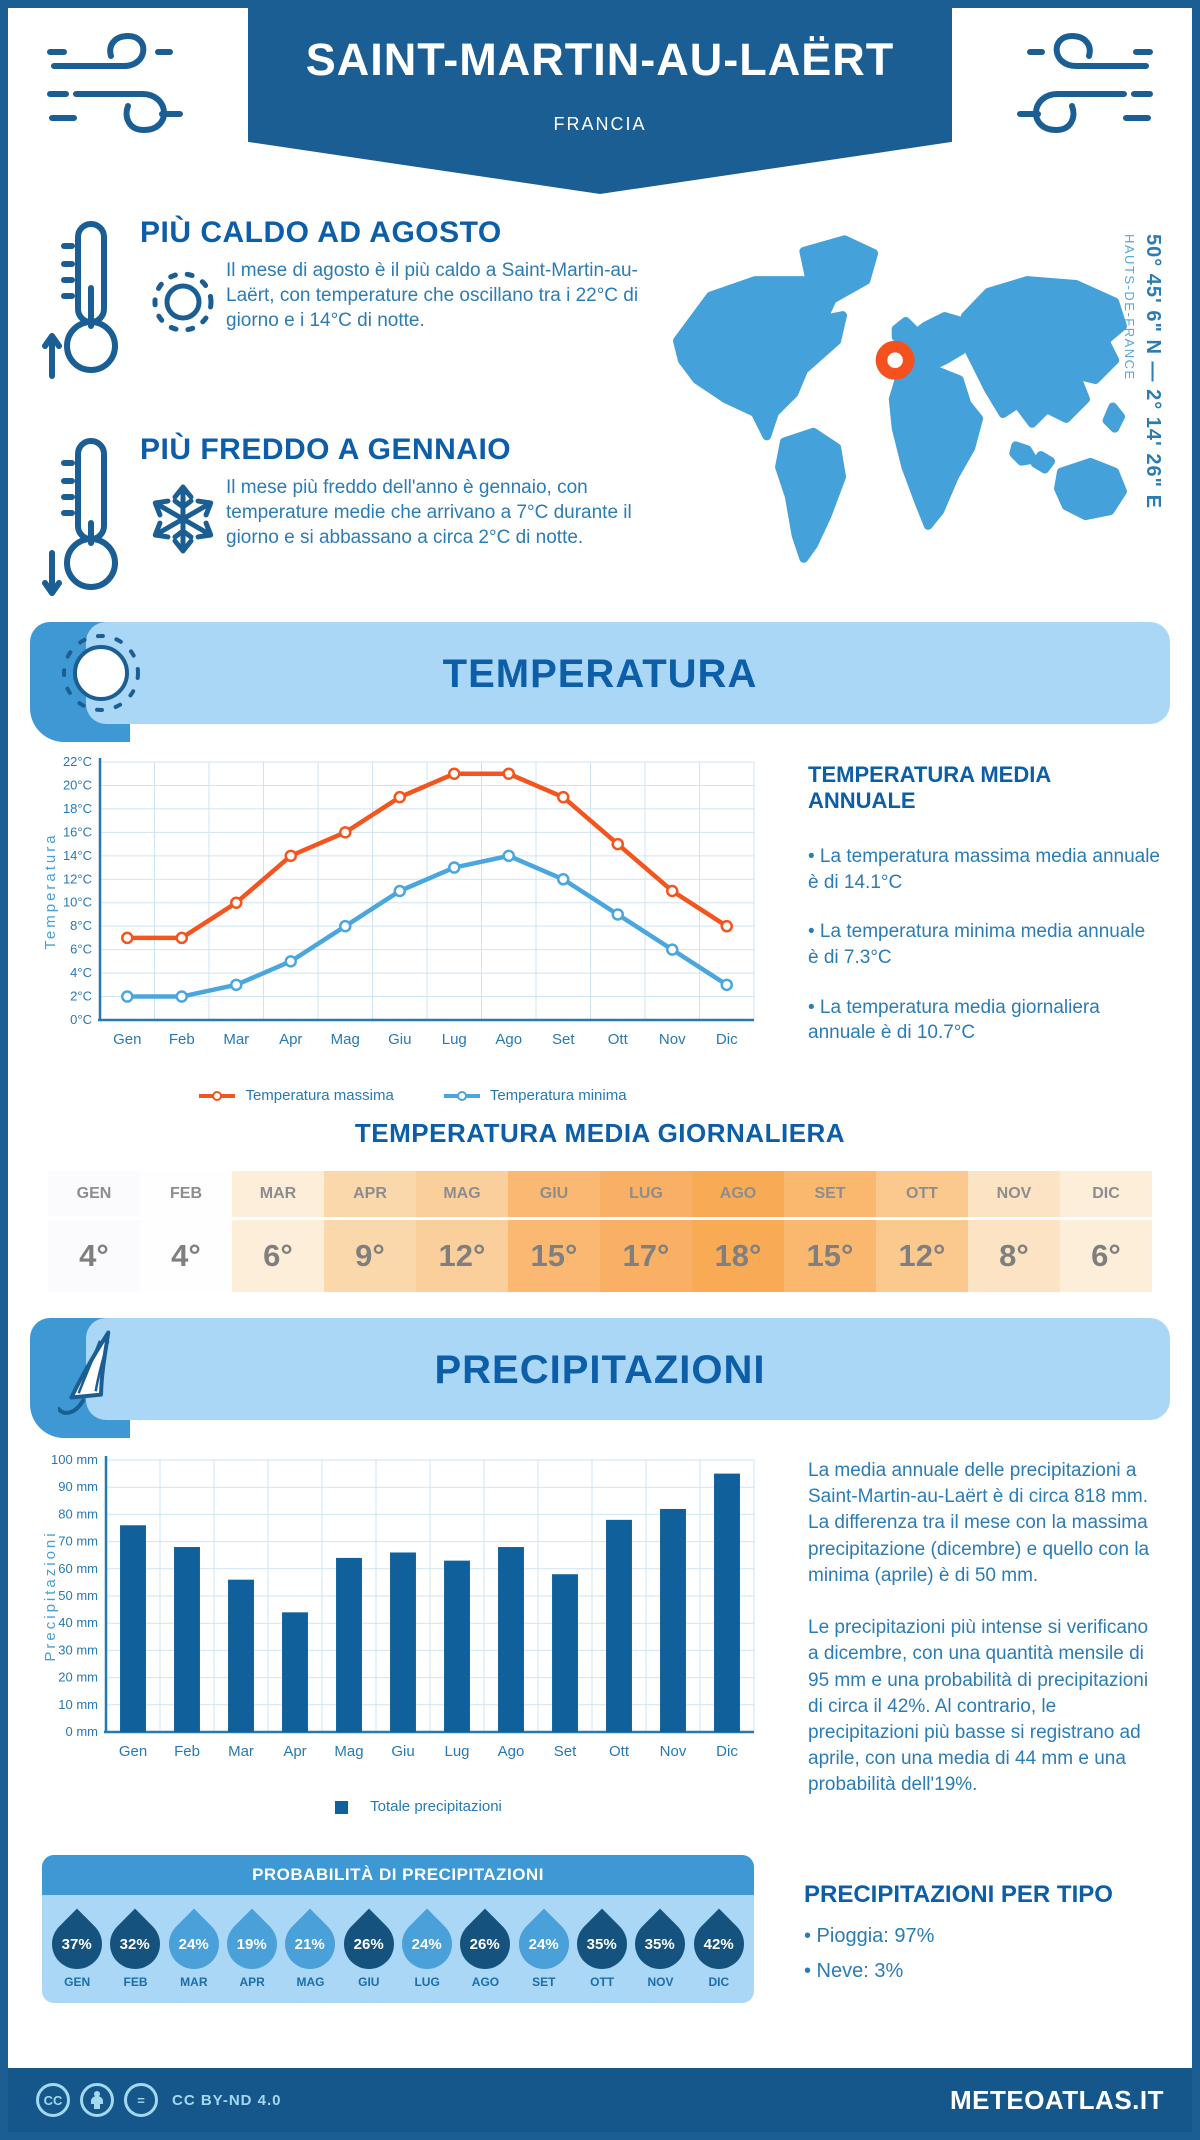 This screenshot has width=1200, height=2140. What do you see at coordinates (602, 1943) in the screenshot?
I see `raindrop-icon: 35%` at bounding box center [602, 1943].